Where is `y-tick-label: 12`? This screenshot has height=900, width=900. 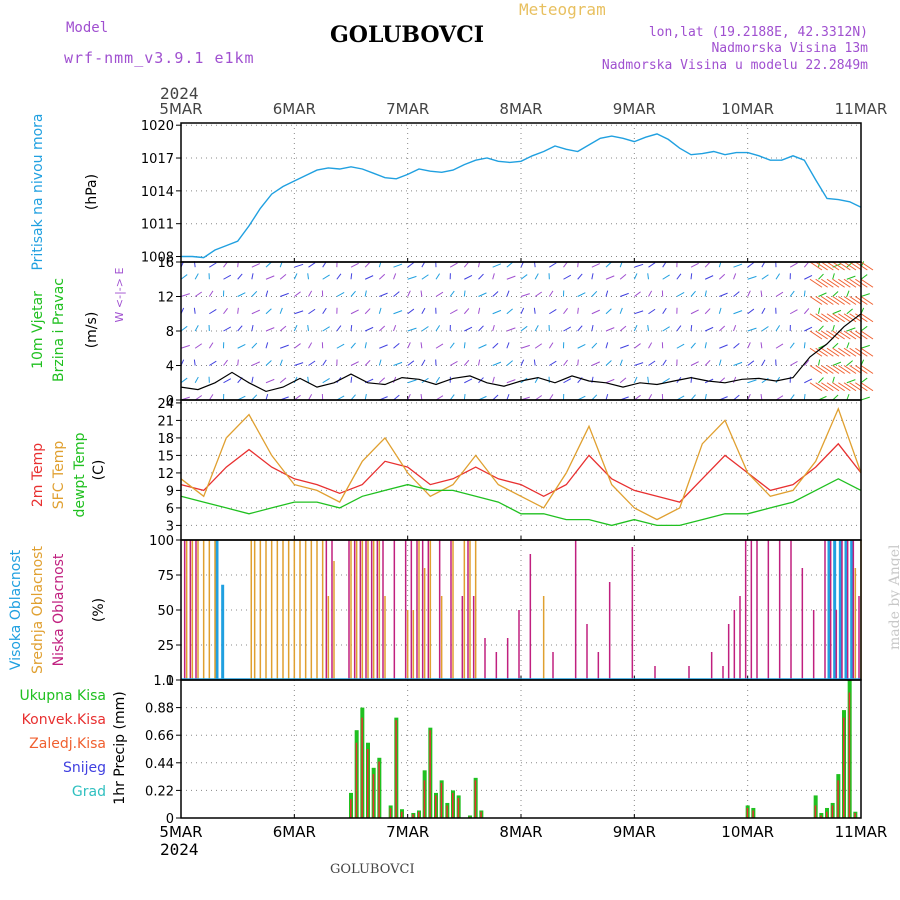 y-tick-label: 12 is located at coordinates (165, 298).